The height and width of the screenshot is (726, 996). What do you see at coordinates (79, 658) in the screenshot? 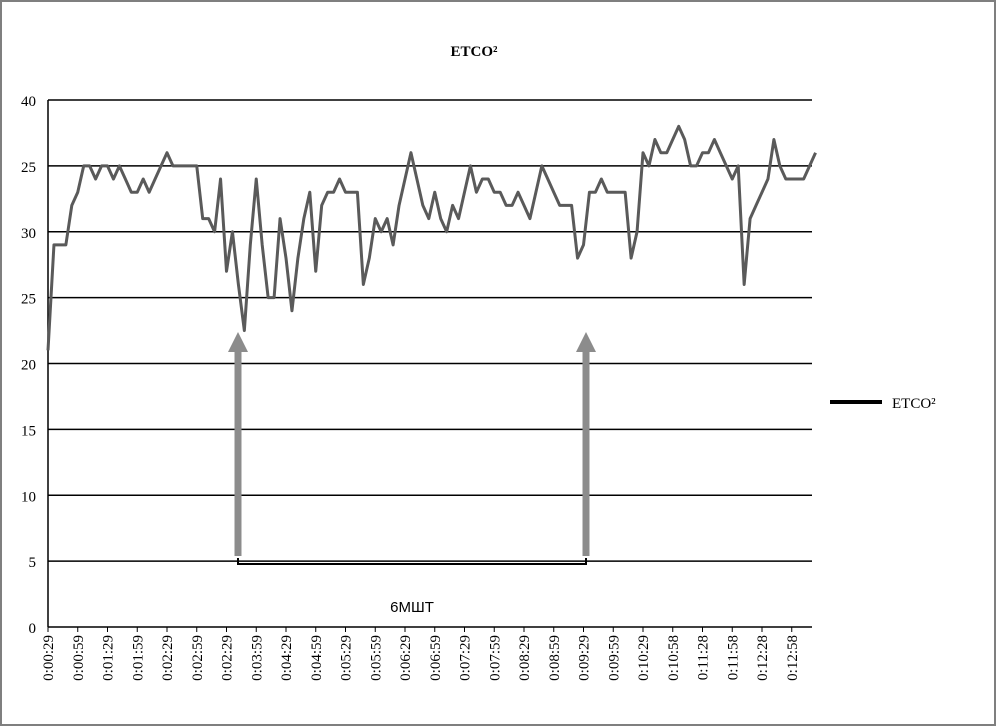
I see `x-tick-label: 0:00:59` at bounding box center [79, 658].